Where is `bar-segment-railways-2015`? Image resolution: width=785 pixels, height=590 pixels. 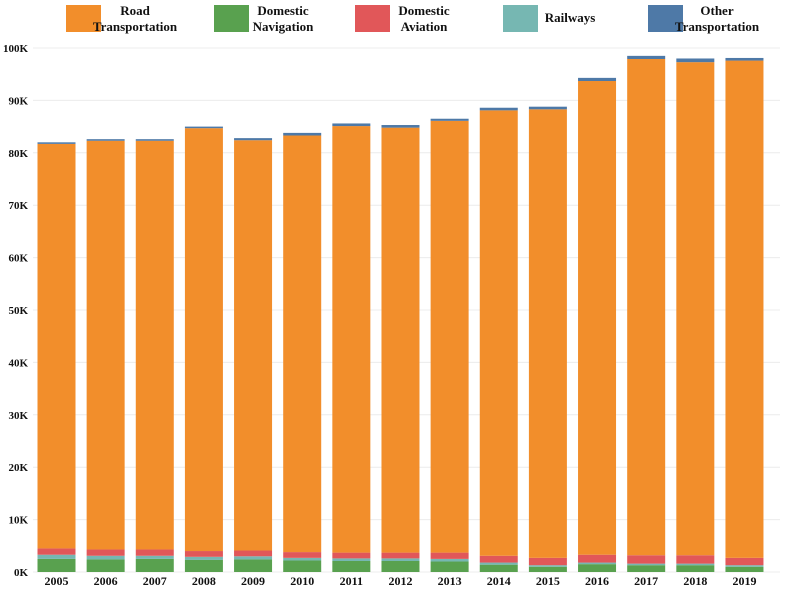
bar-segment-railways-2015 is located at coordinates (547, 566).